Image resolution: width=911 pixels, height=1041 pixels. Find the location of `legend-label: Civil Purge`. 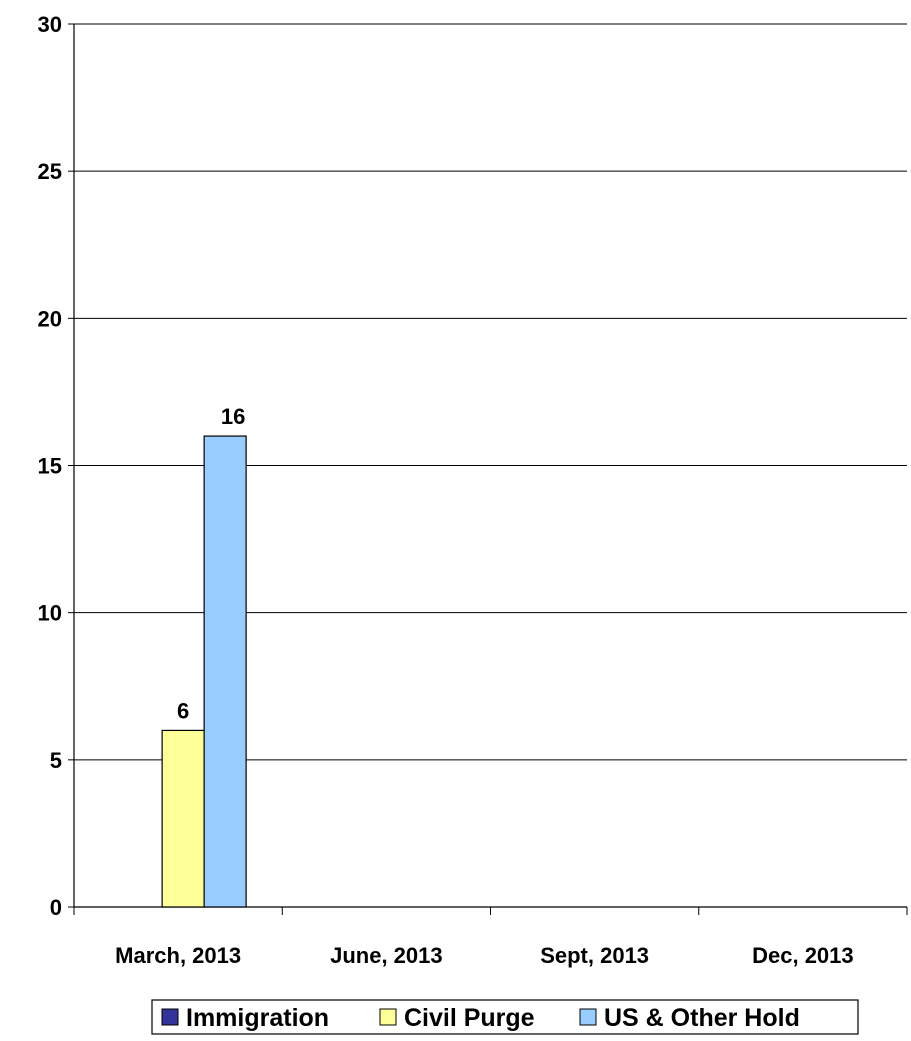

legend-label: Civil Purge is located at coordinates (469, 1018).